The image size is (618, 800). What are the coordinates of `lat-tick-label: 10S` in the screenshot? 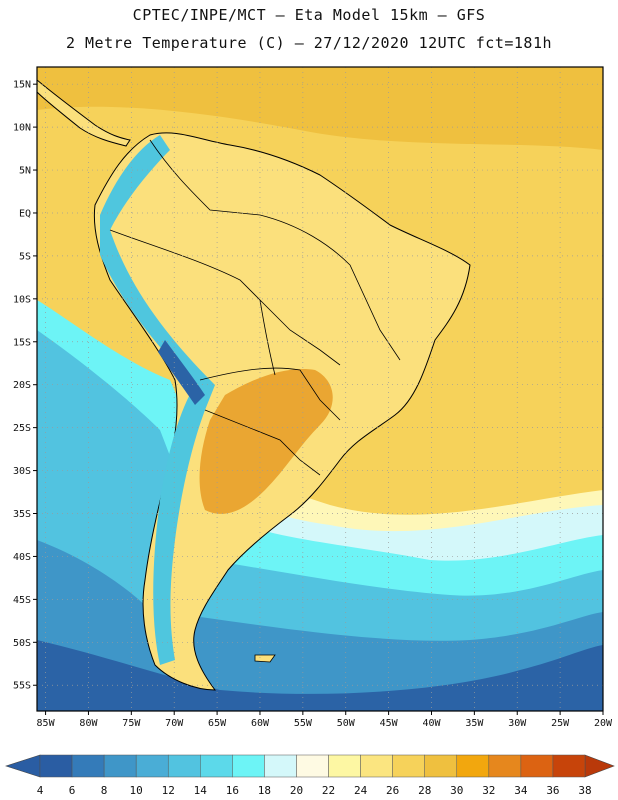 It's located at (22, 299).